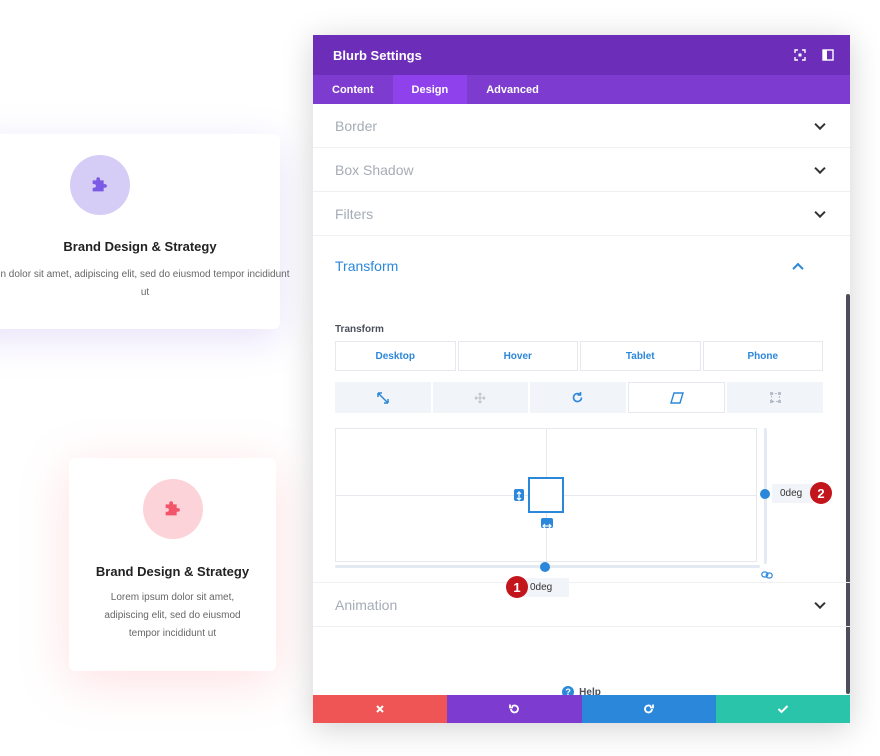 Image resolution: width=880 pixels, height=756 pixels. Describe the element at coordinates (581, 126) in the screenshot. I see `section-border: Border` at that location.